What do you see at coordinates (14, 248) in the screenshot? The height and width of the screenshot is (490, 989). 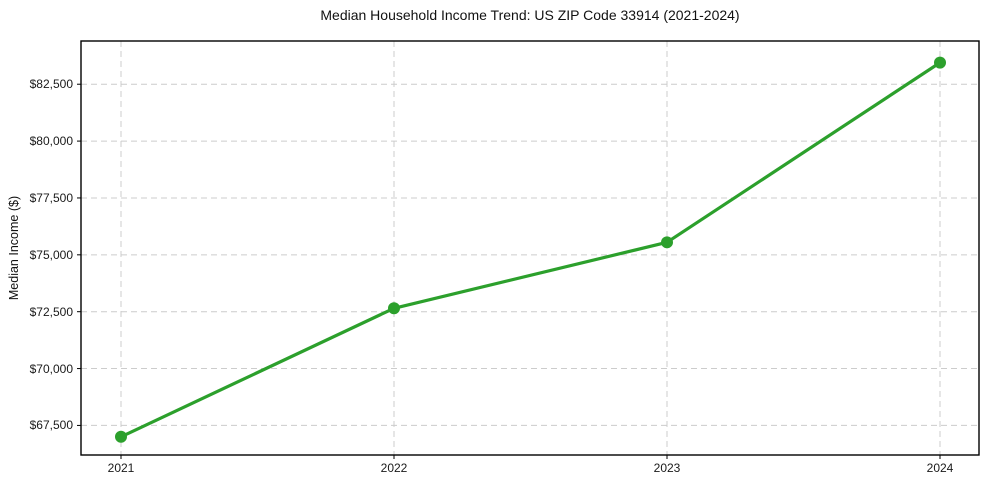 I see `y-axis-label: Median Income ($)` at bounding box center [14, 248].